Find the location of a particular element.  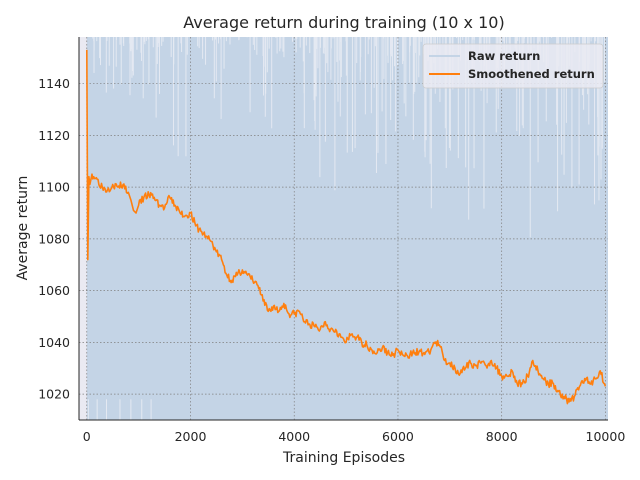

y-tick-label: 1100 is located at coordinates (54, 187).